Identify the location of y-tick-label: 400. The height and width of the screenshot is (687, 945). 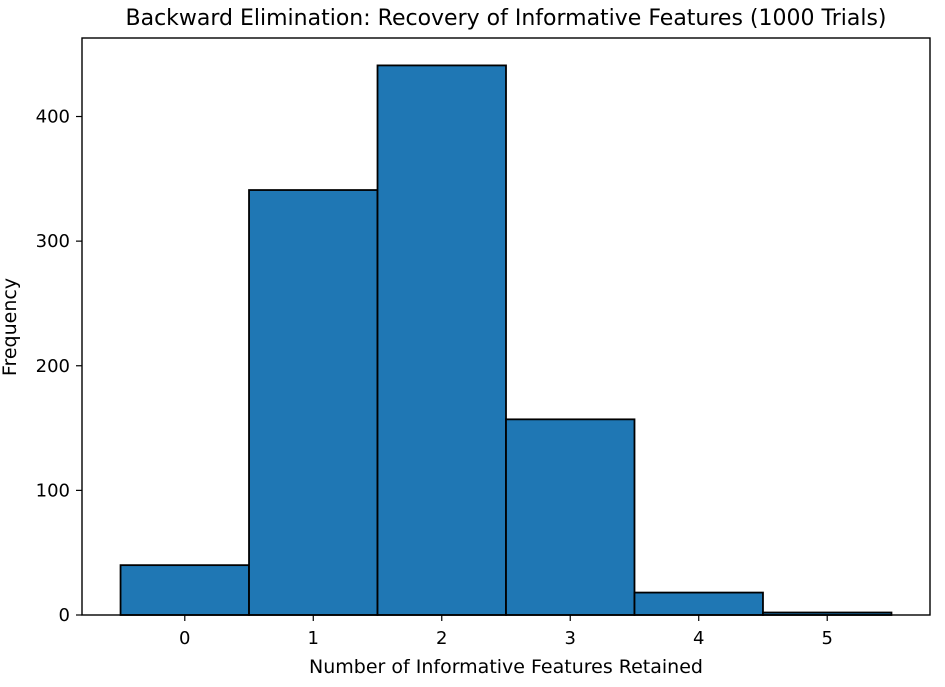
(53, 117).